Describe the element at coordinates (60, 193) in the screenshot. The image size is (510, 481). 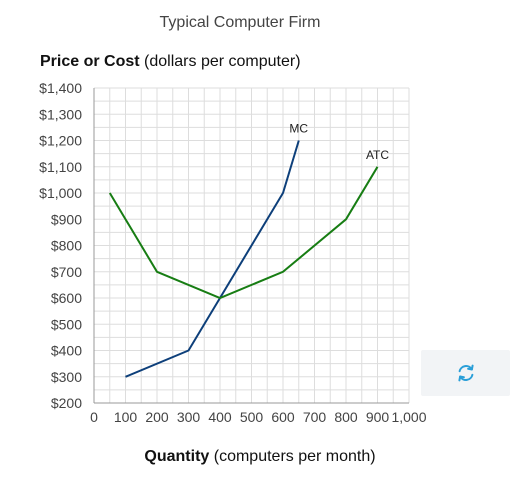
I see `y-tick-label: $1,000` at that location.